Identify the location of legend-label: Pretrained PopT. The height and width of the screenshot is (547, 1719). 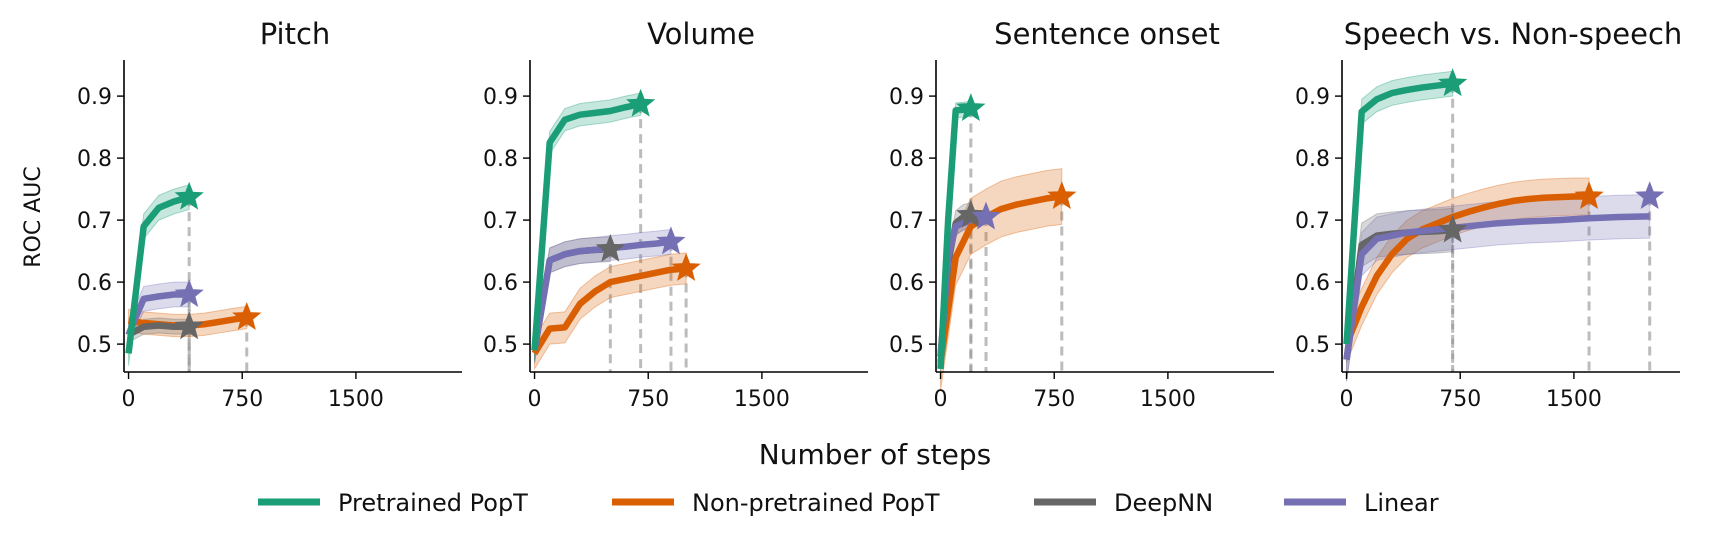
(433, 503).